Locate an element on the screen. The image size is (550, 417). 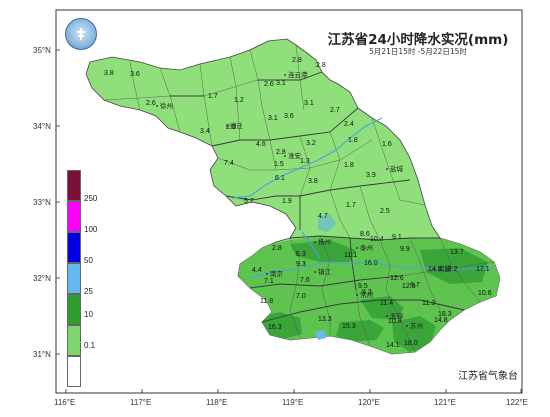
station-value: 13.3 is located at coordinates (325, 319).